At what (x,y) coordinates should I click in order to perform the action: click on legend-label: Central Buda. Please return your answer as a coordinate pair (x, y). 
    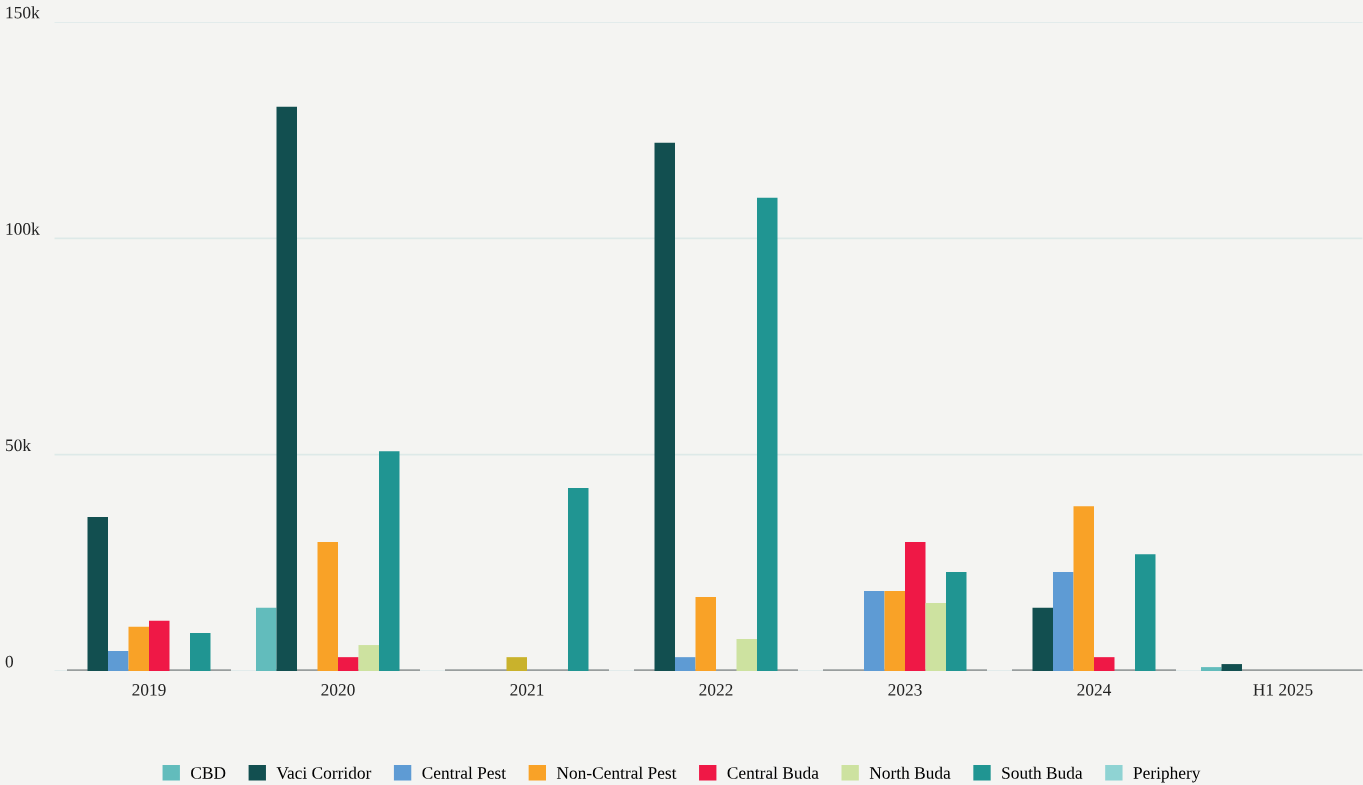
    Looking at the image, I should click on (773, 772).